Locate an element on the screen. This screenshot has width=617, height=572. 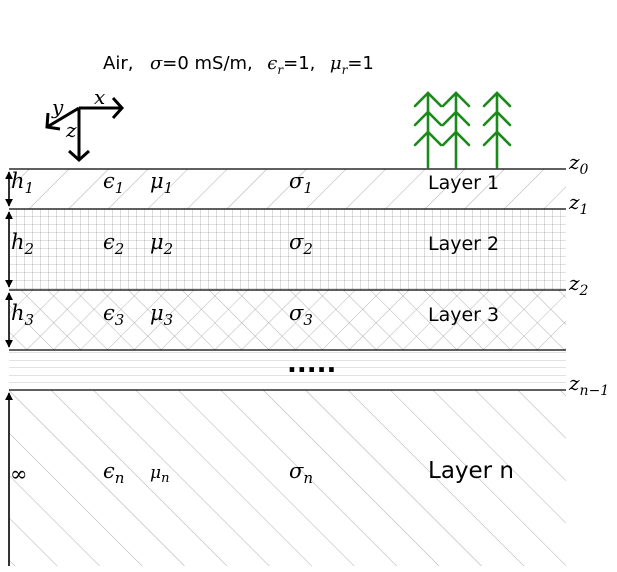
conductivity-label: σn is located at coordinates (301, 473).